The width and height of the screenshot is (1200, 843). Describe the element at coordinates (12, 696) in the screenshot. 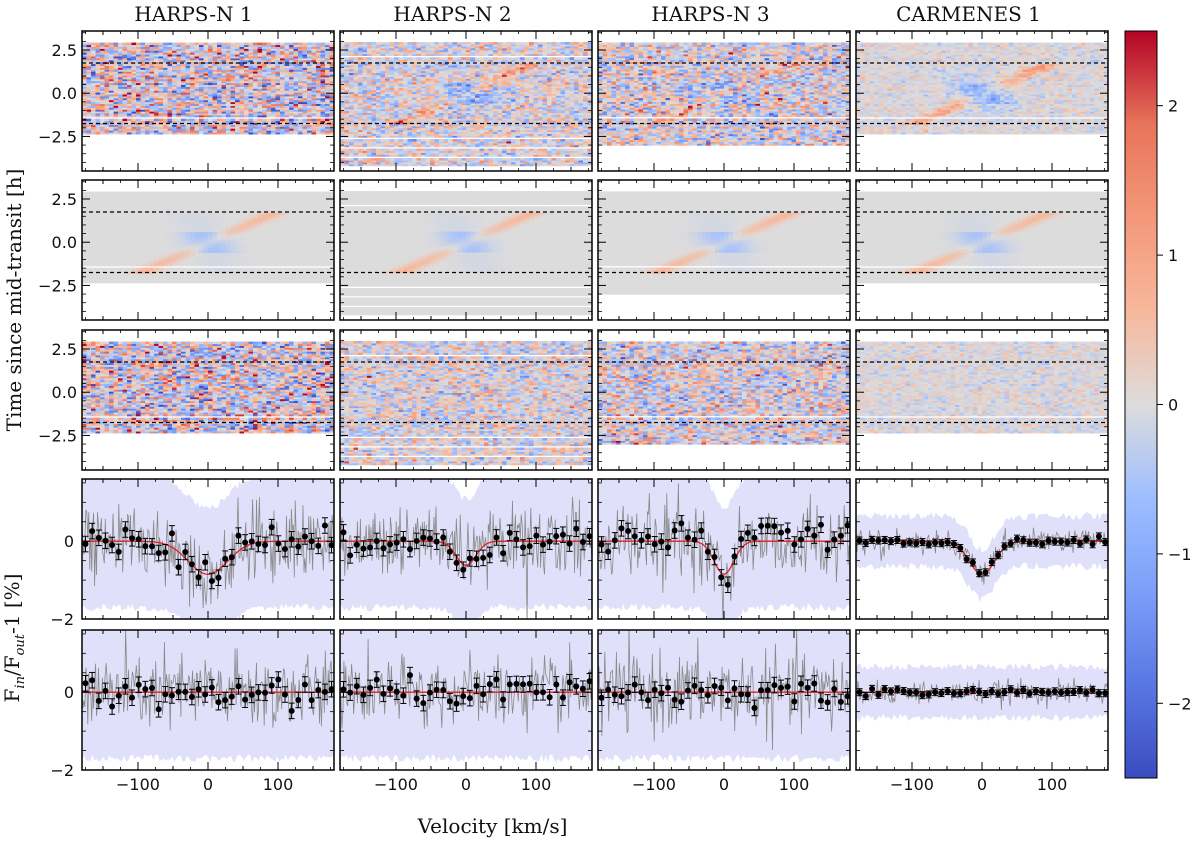

I see `ylabel-part-f: F` at that location.